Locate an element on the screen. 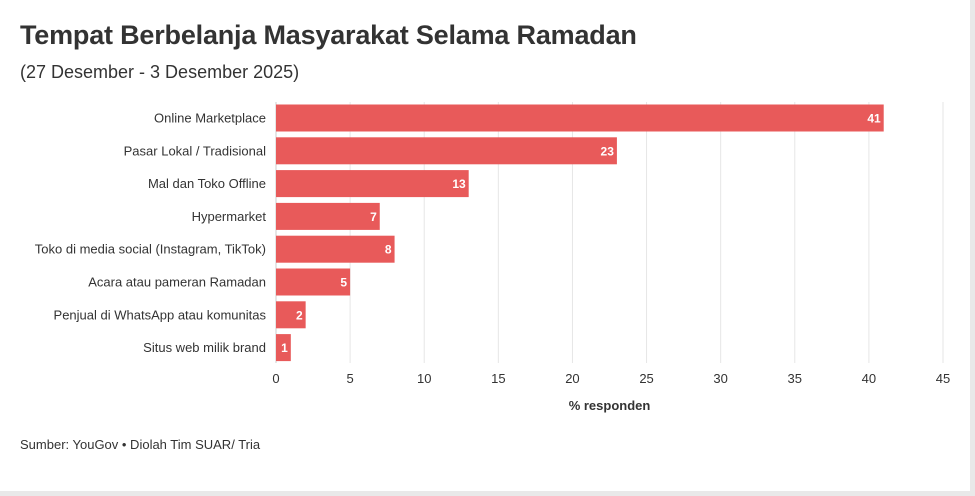 The image size is (975, 496). category-label: Hypermarket is located at coordinates (229, 216).